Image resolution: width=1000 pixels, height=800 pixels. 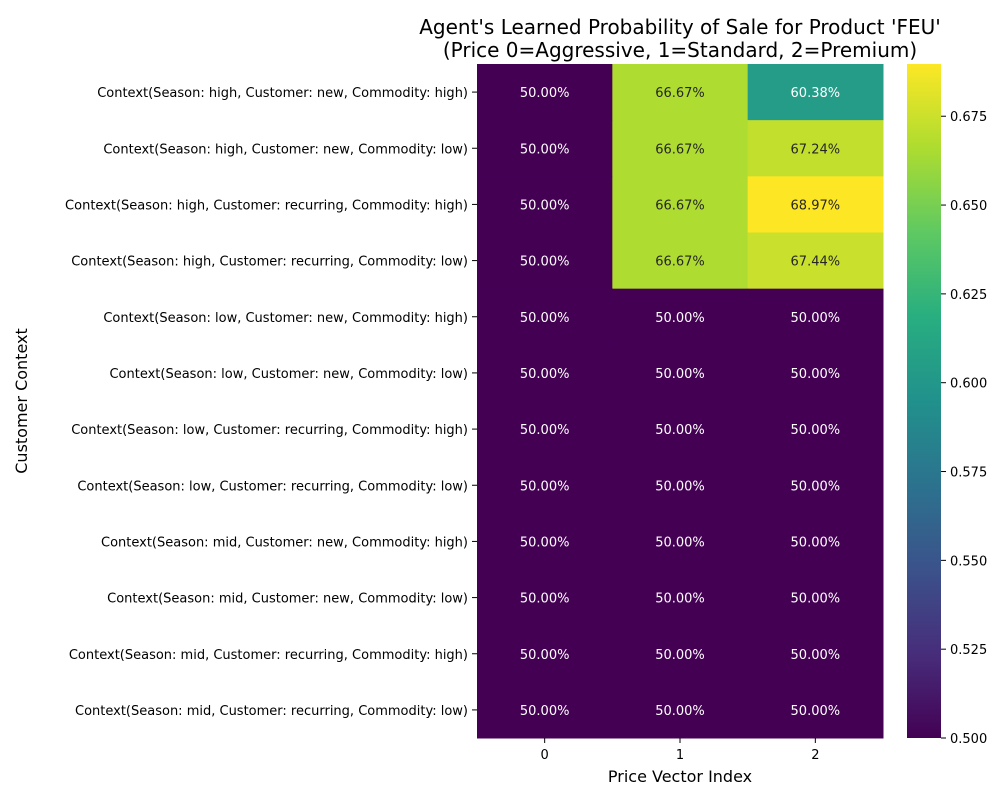 I want to click on colorbar: 0.500 0.525 0.550 0.575 0.600 0.625 0.650 0.675, so click(x=947, y=405).